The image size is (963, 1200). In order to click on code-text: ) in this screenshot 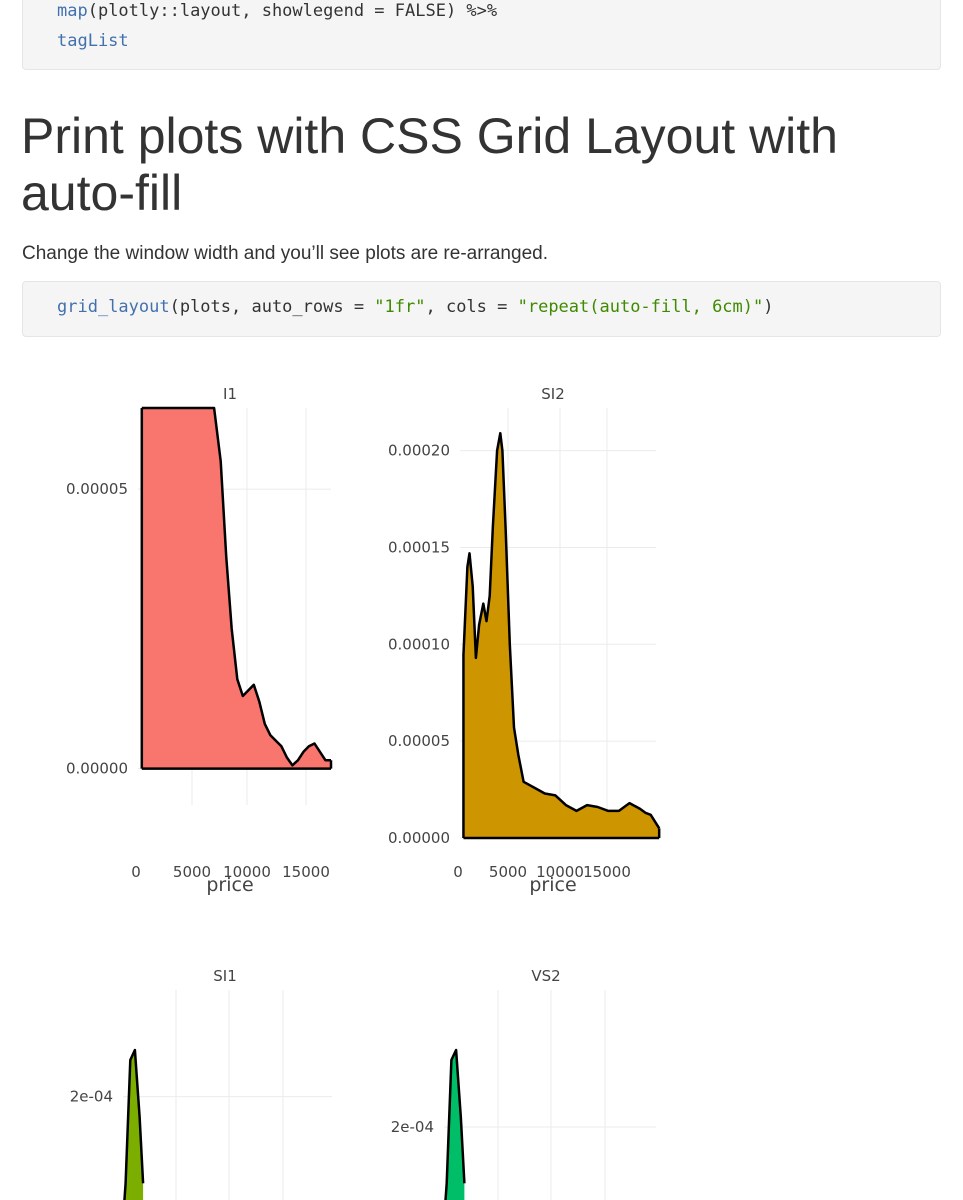, I will do `click(768, 307)`.